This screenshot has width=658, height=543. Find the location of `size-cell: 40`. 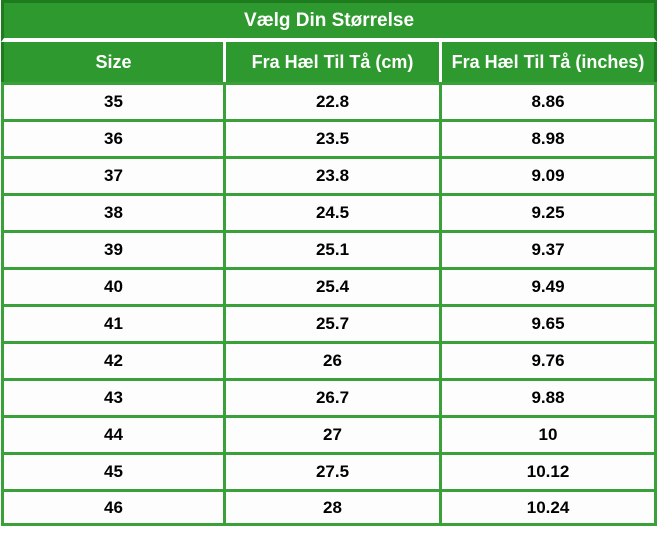

size-cell: 40 is located at coordinates (112, 285).